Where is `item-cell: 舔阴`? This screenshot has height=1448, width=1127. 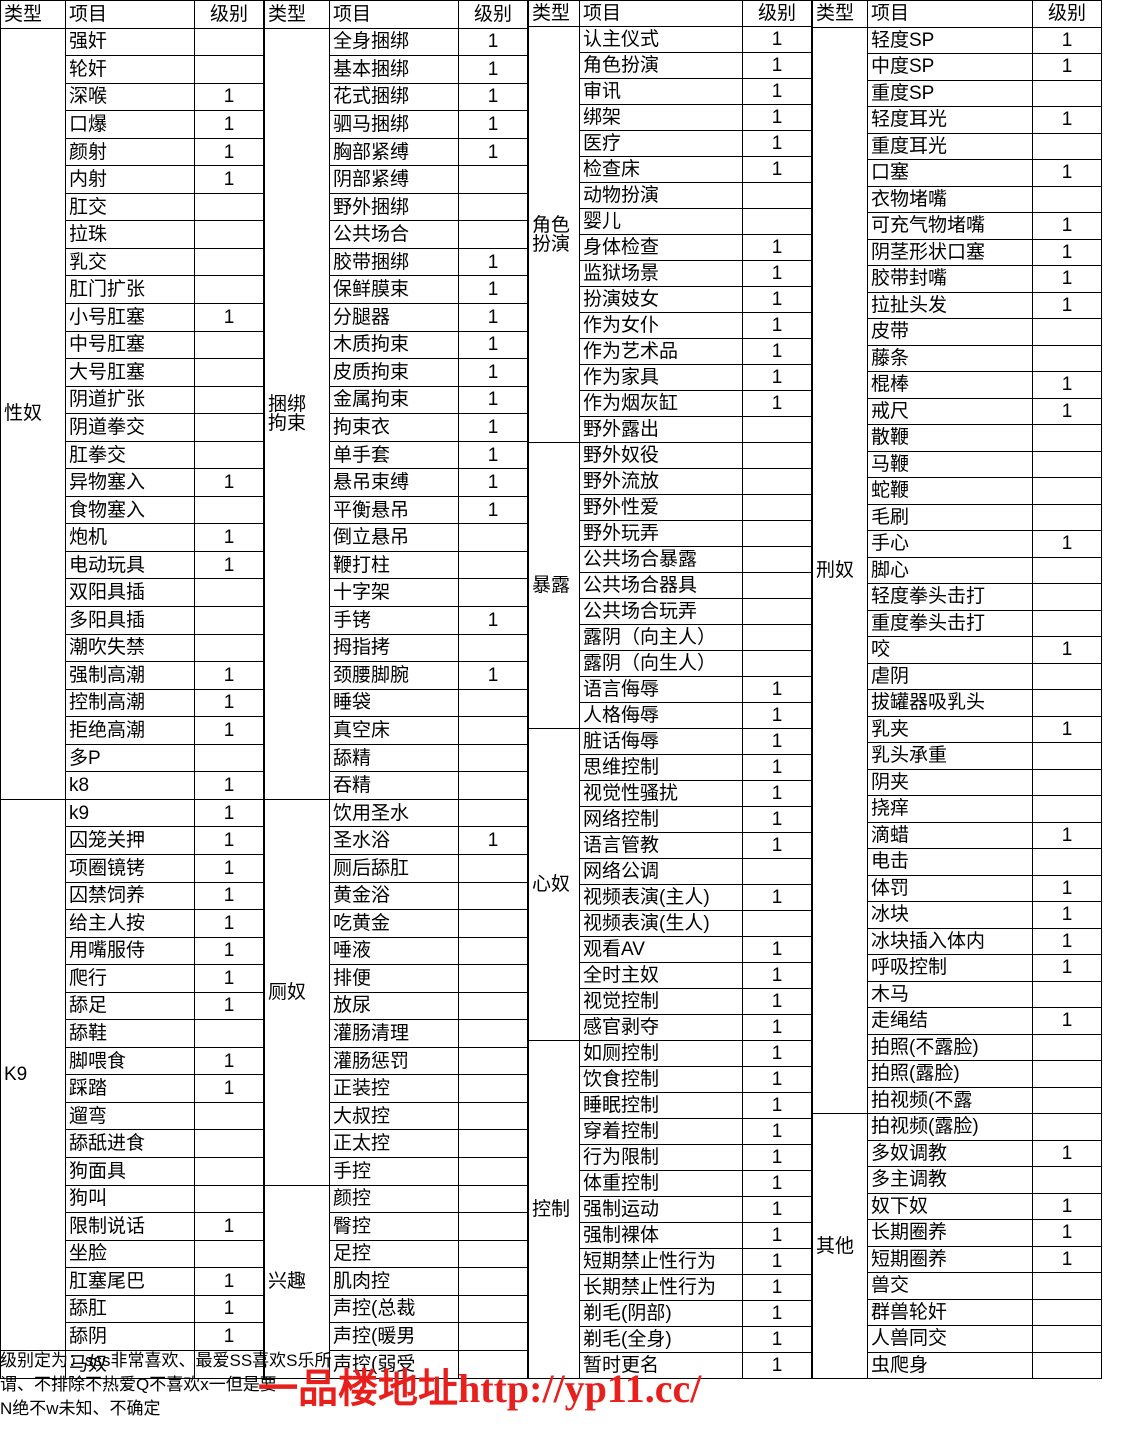 item-cell: 舔阴 is located at coordinates (130, 1336).